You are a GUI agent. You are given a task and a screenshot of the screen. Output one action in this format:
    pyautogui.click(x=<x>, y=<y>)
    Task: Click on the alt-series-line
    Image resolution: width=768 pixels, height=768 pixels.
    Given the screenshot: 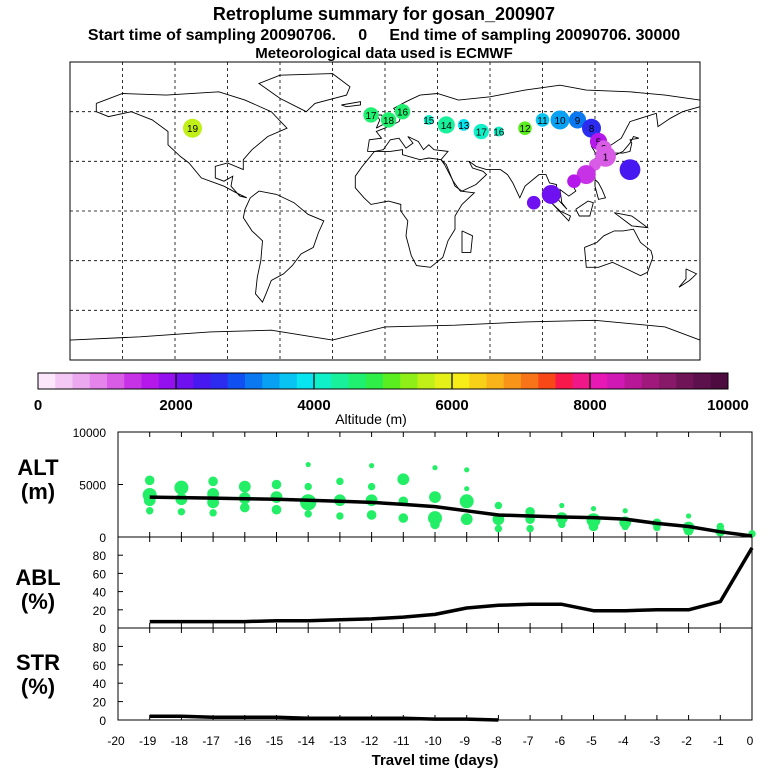 What is the action you would take?
    pyautogui.click(x=451, y=516)
    